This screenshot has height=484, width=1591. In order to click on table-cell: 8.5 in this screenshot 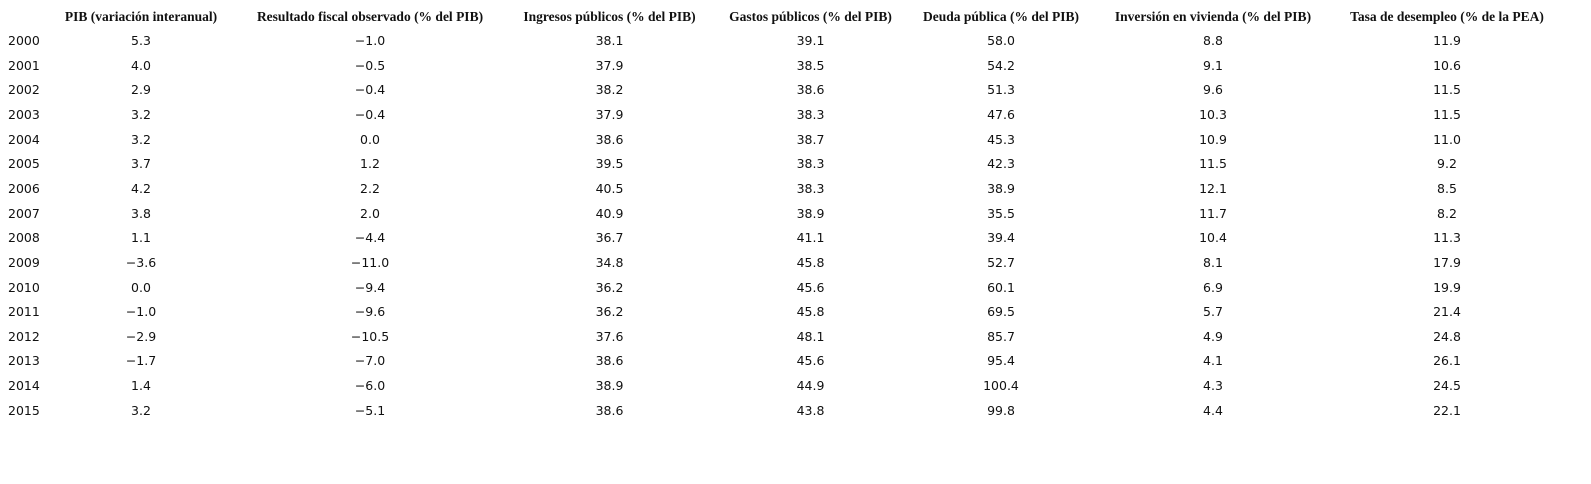, I will do `click(1447, 188)`.